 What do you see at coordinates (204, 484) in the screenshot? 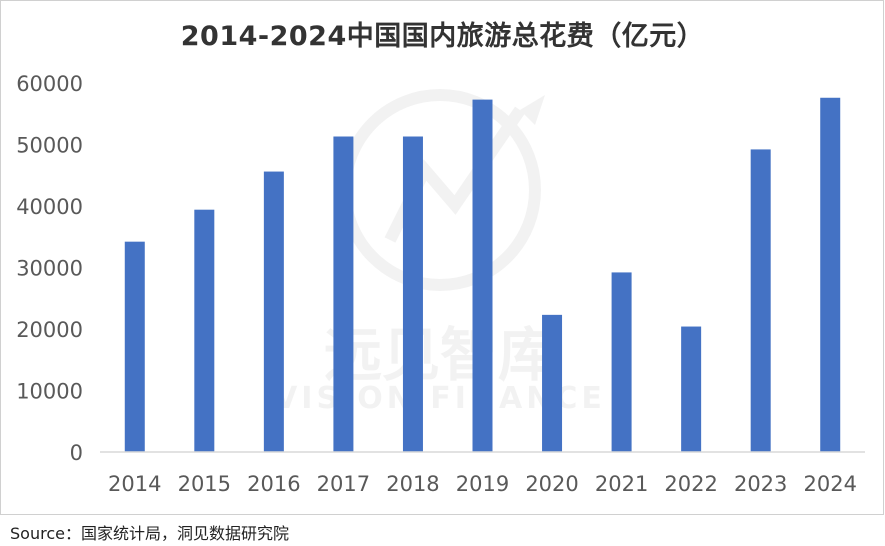
I see `x-tick-label: 2015` at bounding box center [204, 484].